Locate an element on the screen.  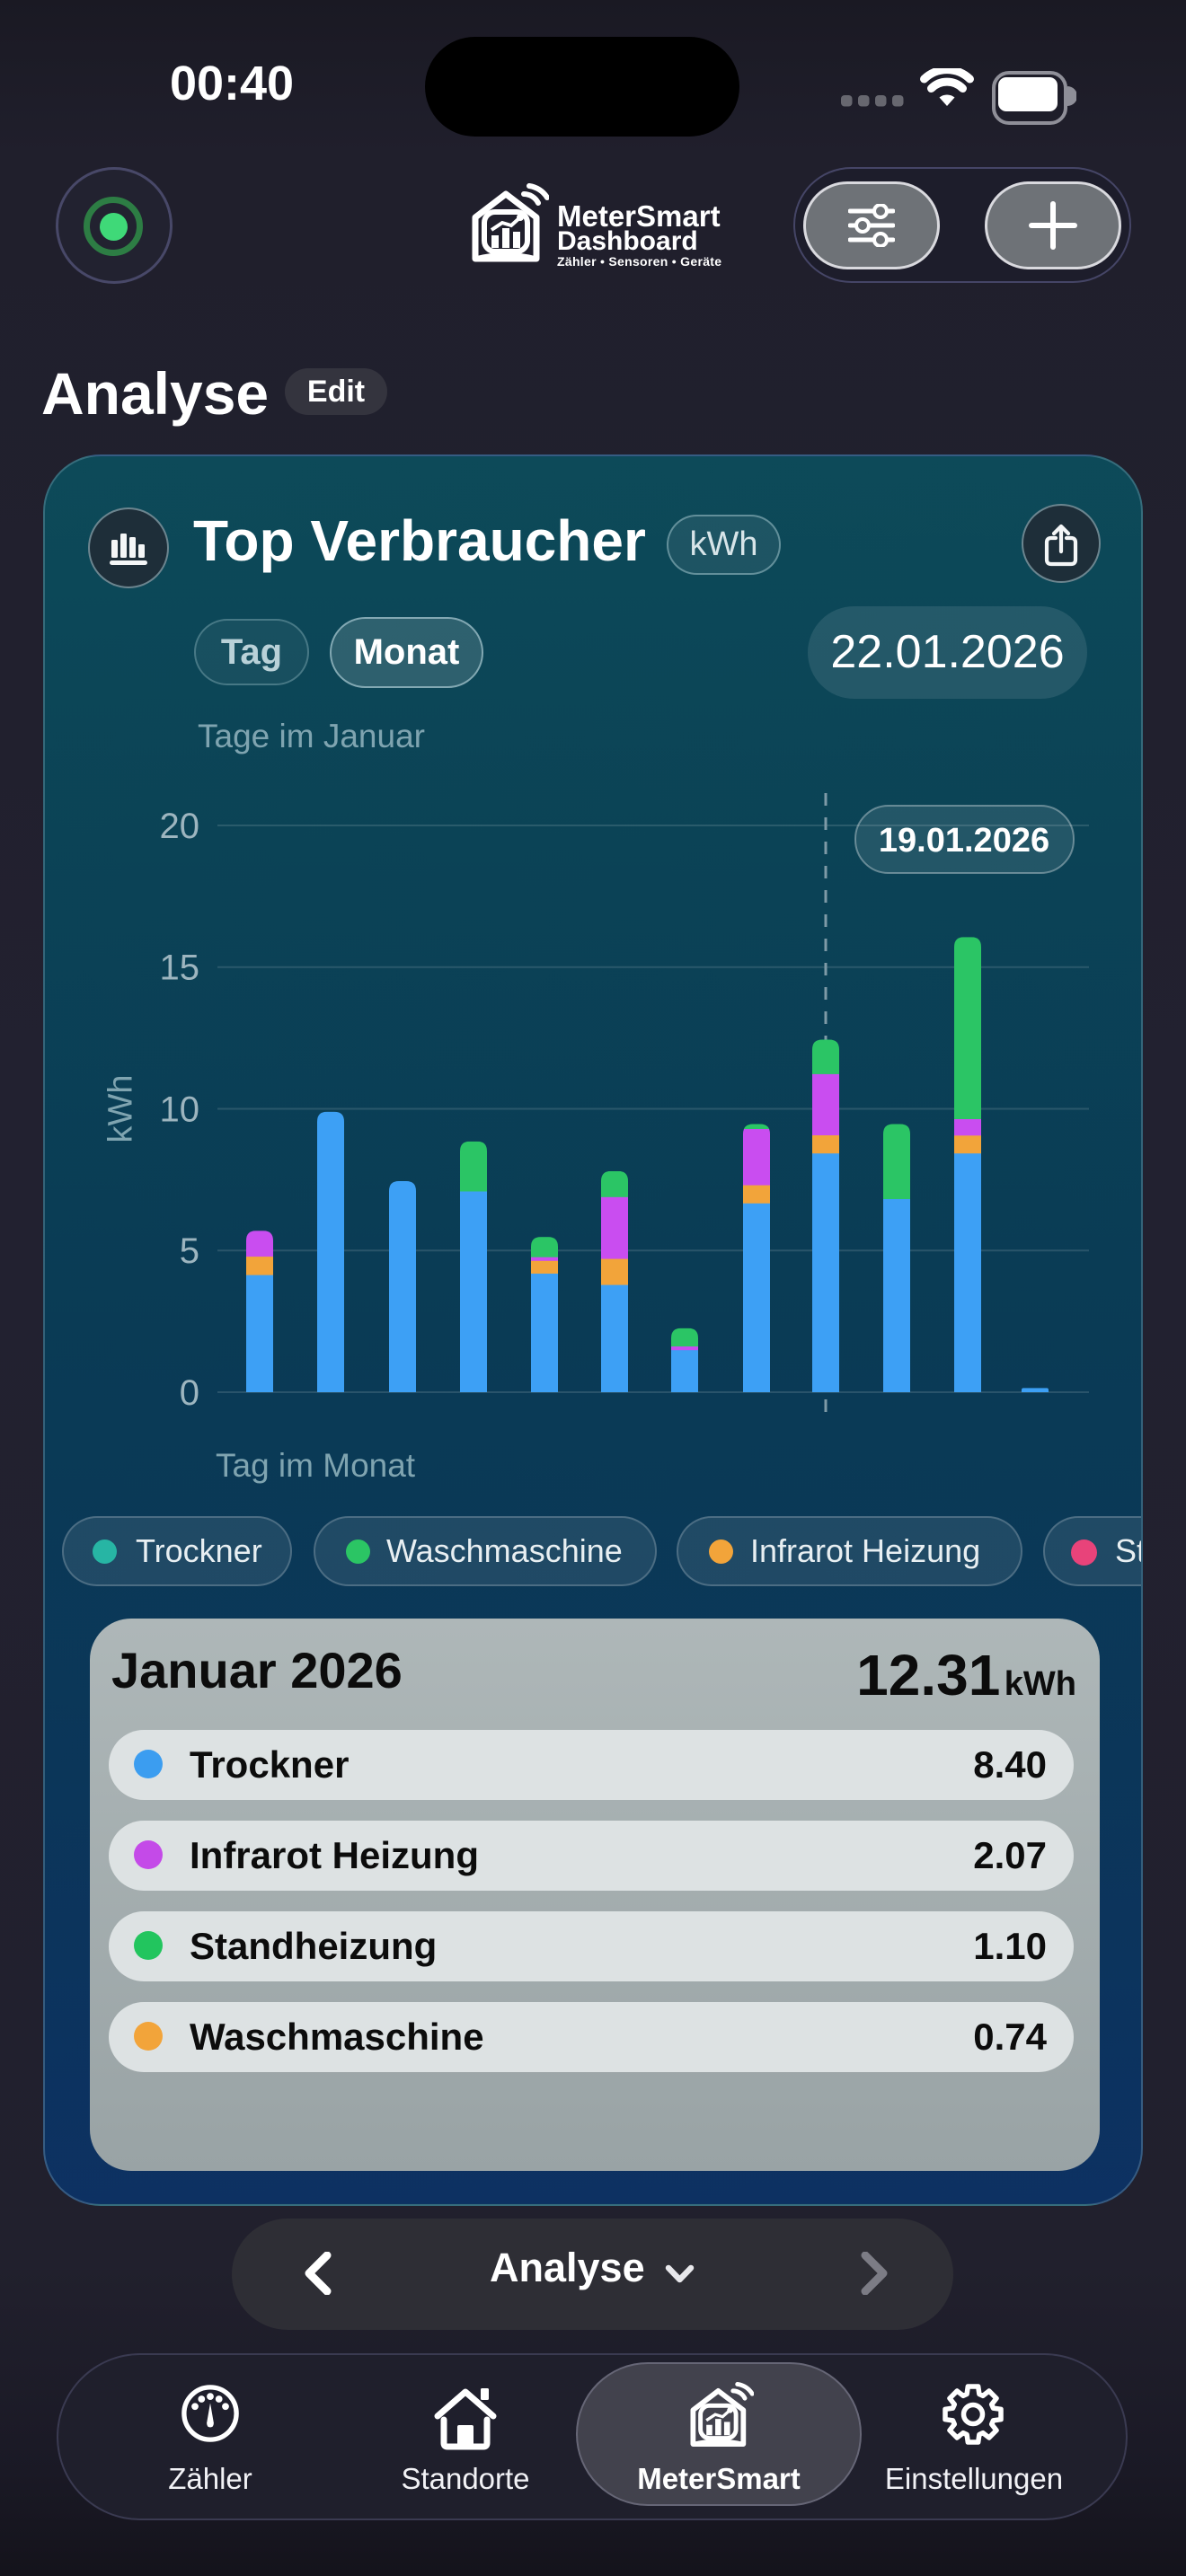
svg-text: 10 is located at coordinates (180, 1110).